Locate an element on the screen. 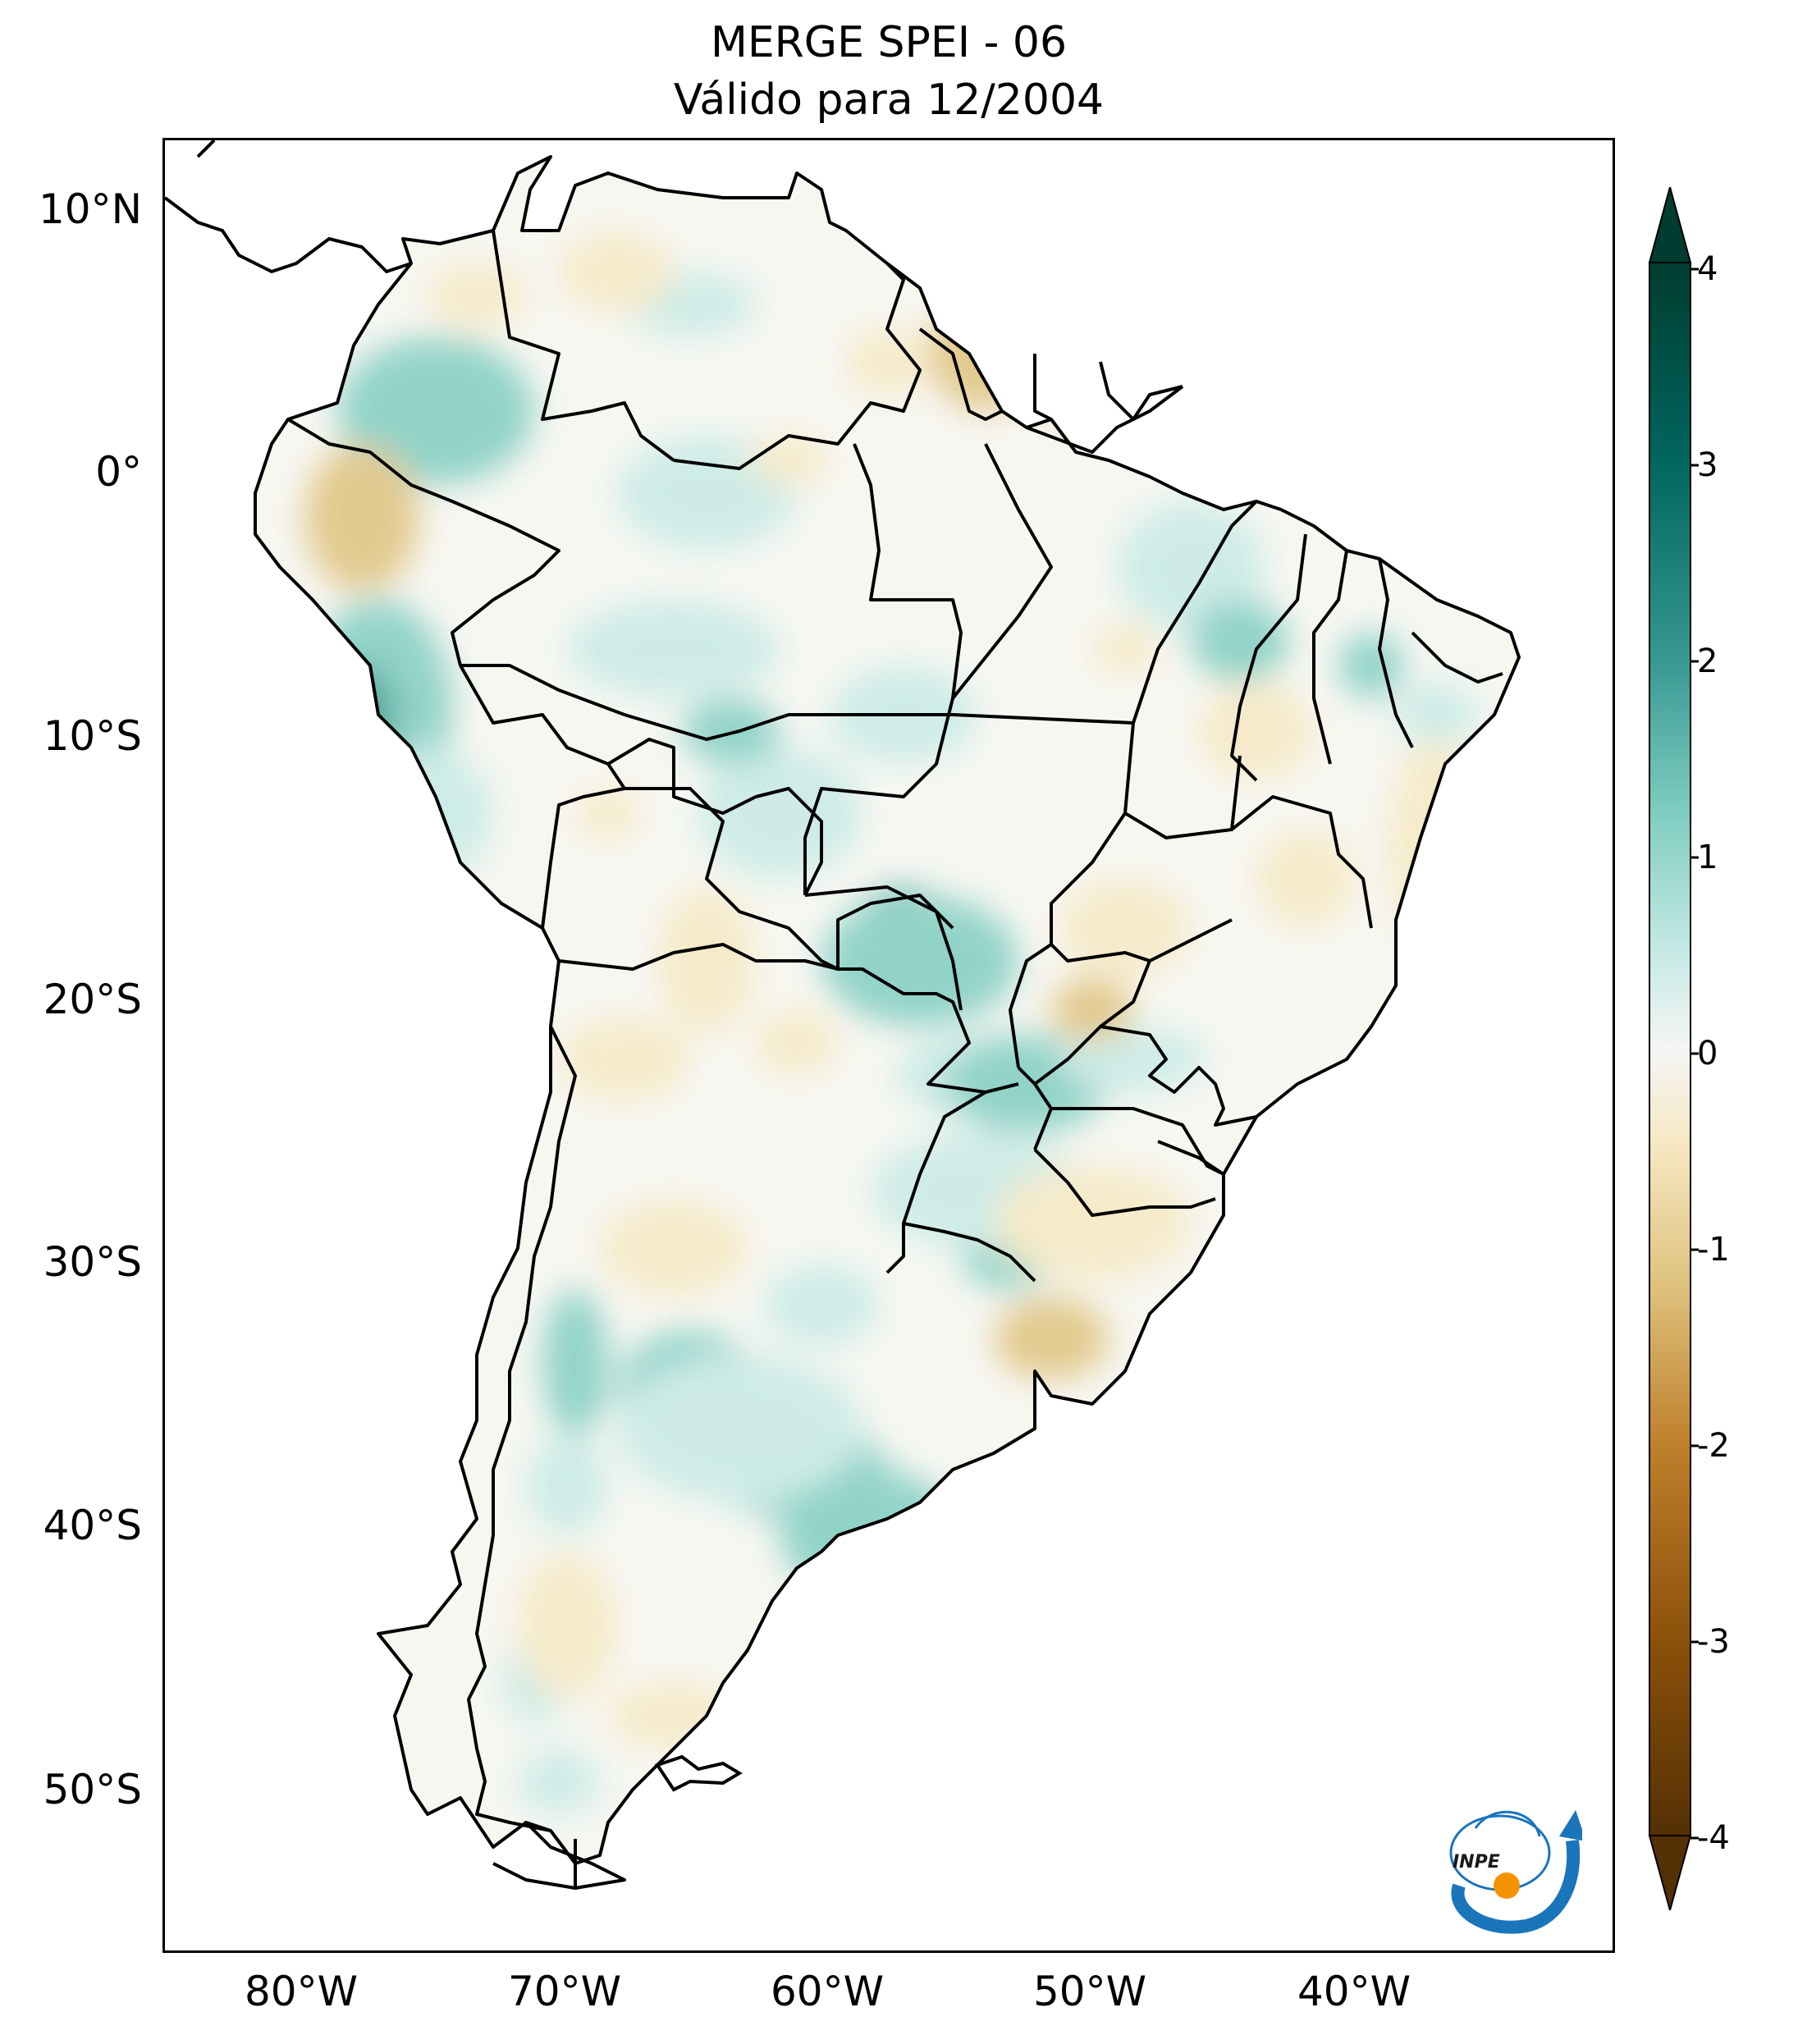 The height and width of the screenshot is (2044, 1798). falkland-islands is located at coordinates (698, 1773).